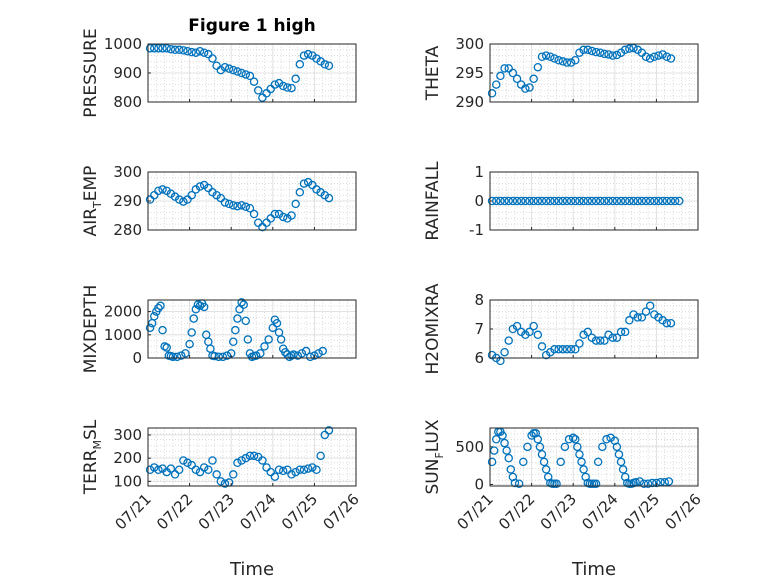  Describe the element at coordinates (558, 511) in the screenshot. I see `x-tick-label: 07/23` at that location.